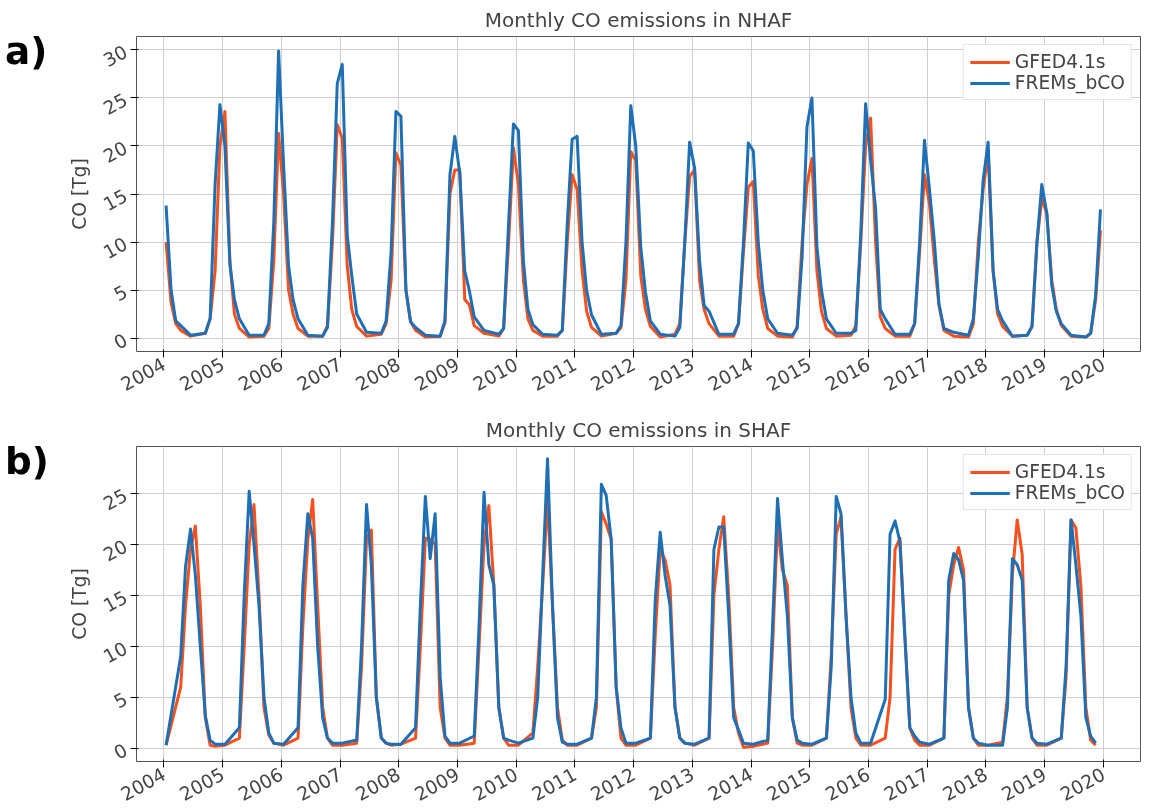 This screenshot has width=1171, height=811. I want to click on chart-title: Monthly CO emissions in SHAF, so click(638, 429).